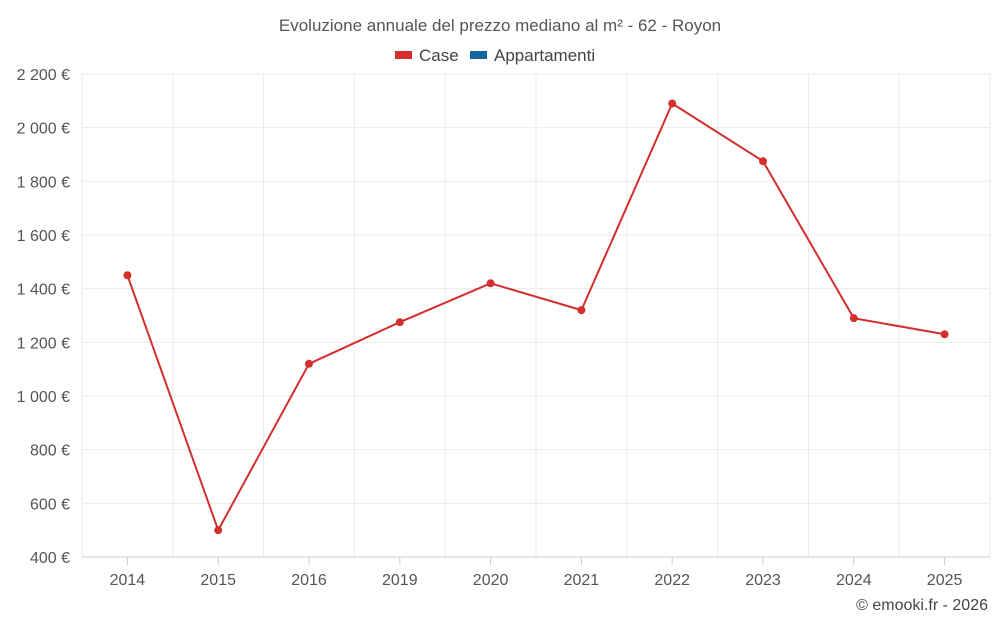 This screenshot has height=625, width=1000. What do you see at coordinates (582, 580) in the screenshot?
I see `x-tick-label: 2021` at bounding box center [582, 580].